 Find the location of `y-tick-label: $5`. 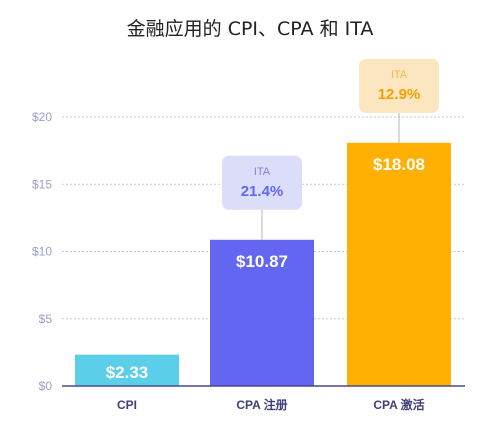

y-tick-label: $5 is located at coordinates (46, 319).